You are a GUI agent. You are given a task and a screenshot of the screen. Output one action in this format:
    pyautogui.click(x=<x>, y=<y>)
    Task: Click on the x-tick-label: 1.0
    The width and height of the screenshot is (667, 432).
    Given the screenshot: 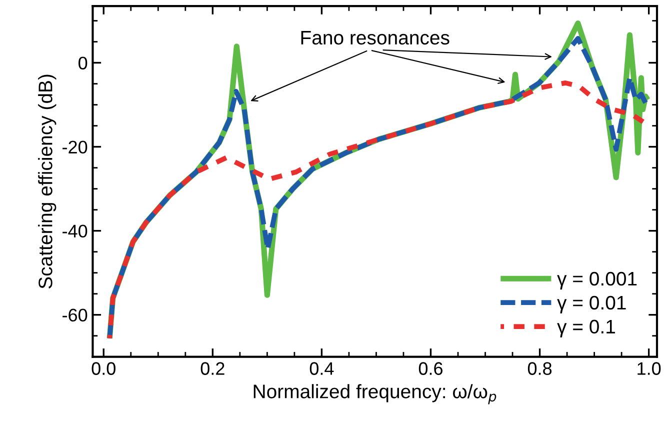 What is the action you would take?
    pyautogui.click(x=649, y=368)
    